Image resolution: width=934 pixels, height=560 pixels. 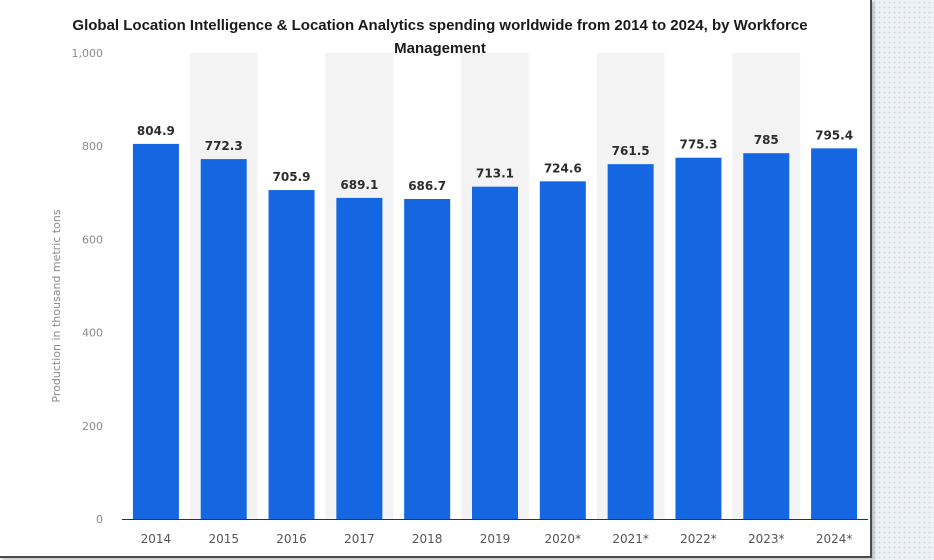 What do you see at coordinates (698, 539) in the screenshot?
I see `x-tick-label: 2022*` at bounding box center [698, 539].